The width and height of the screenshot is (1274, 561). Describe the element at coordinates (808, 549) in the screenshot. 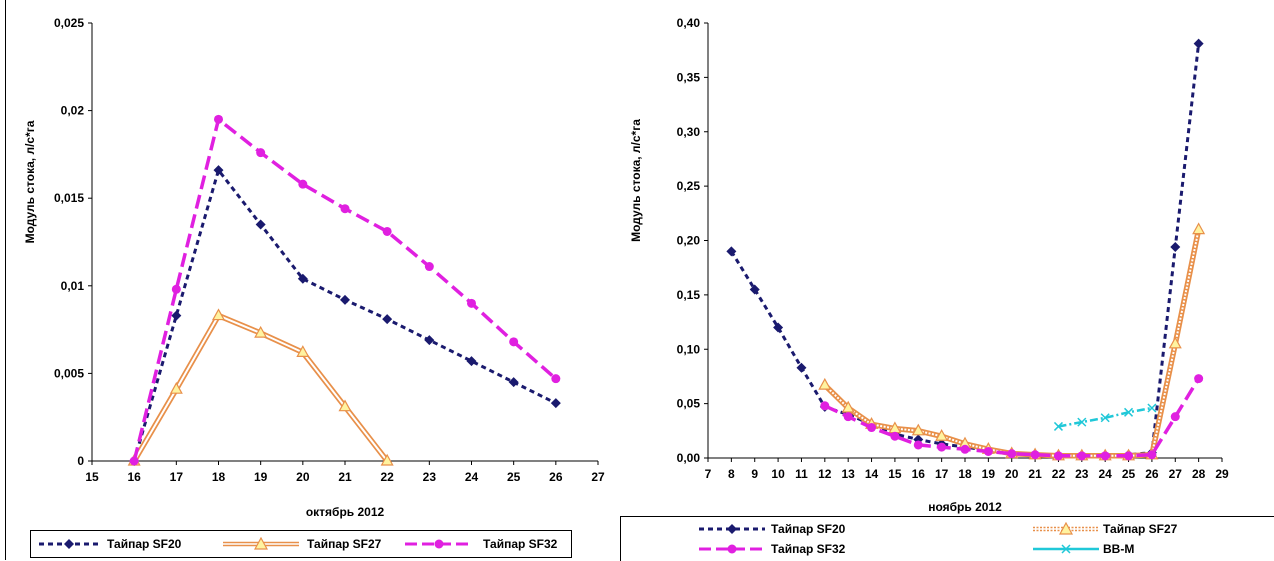

I see `legend-label-sf32-nov: Тайпар SF32` at that location.